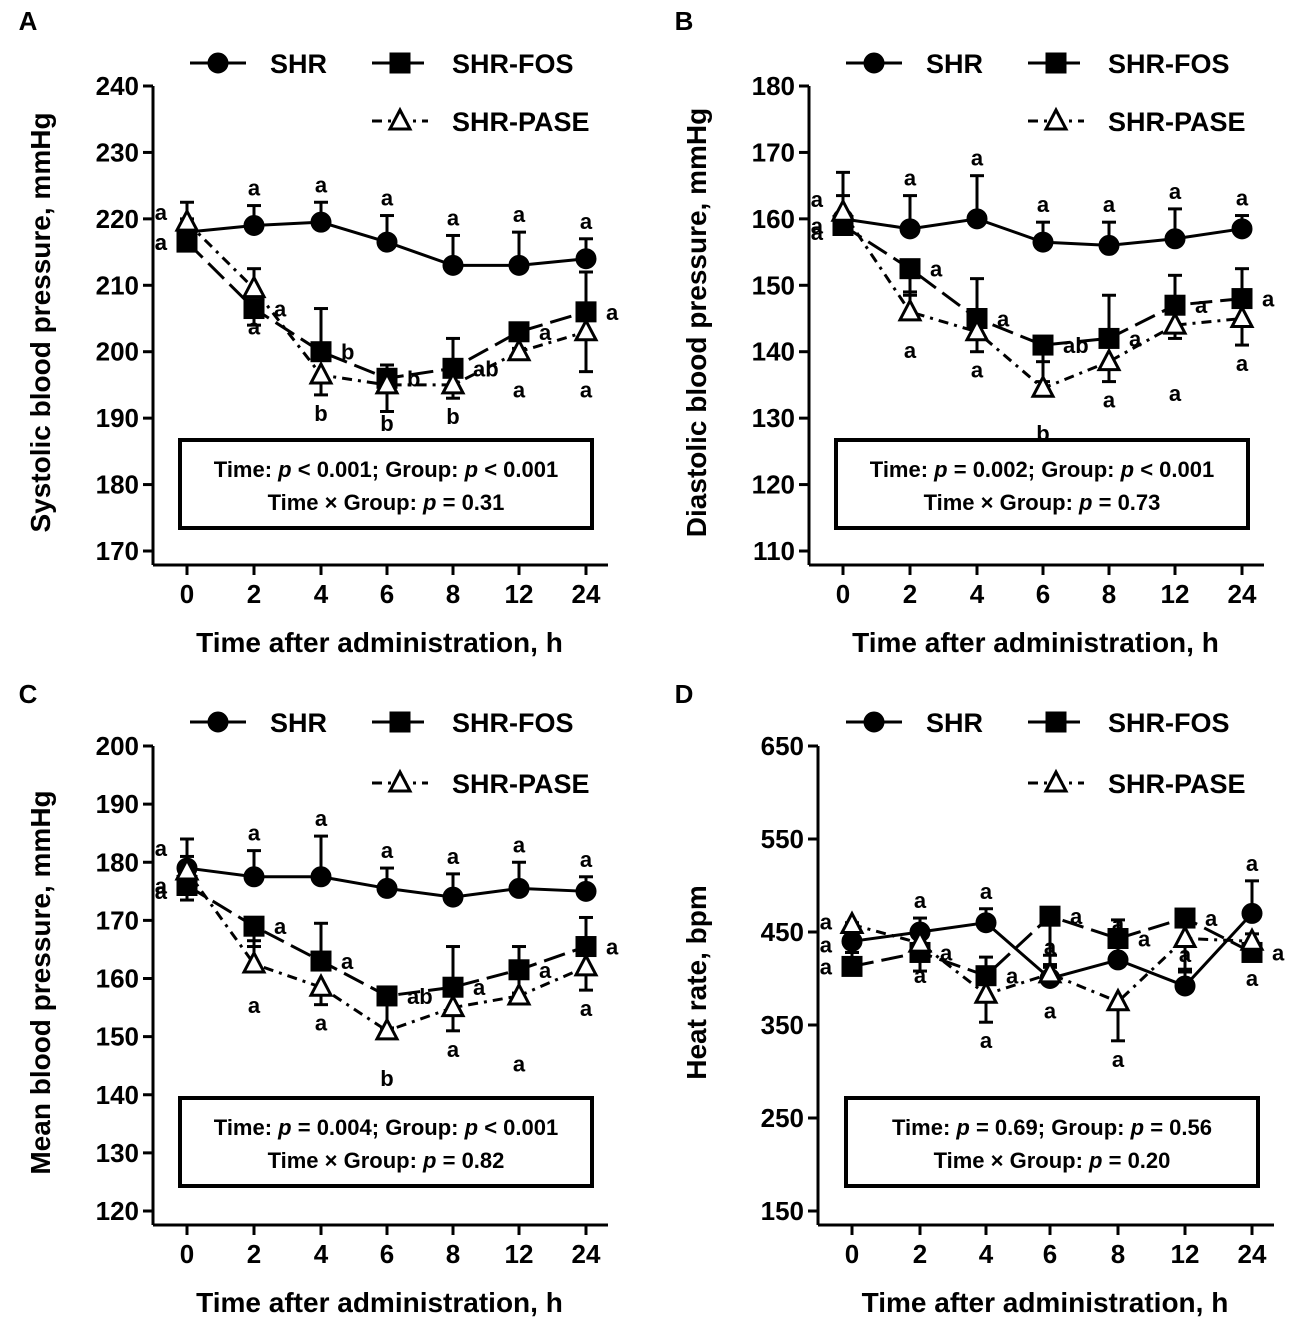 This screenshot has height=1320, width=1300. What do you see at coordinates (1175, 594) in the screenshot?
I see `x-tick-label: 12` at bounding box center [1175, 594].